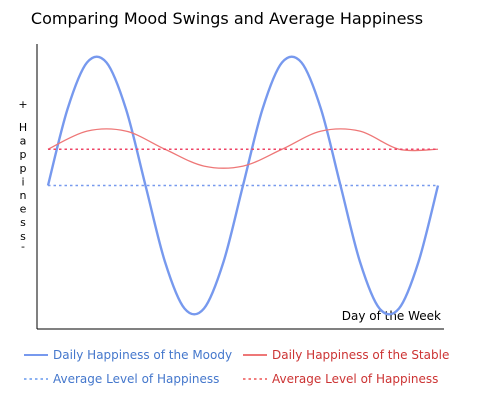 Image resolution: width=480 pixels, height=410 pixels. I want to click on legend-label: Daily Happiness of the Moody, so click(142, 355).